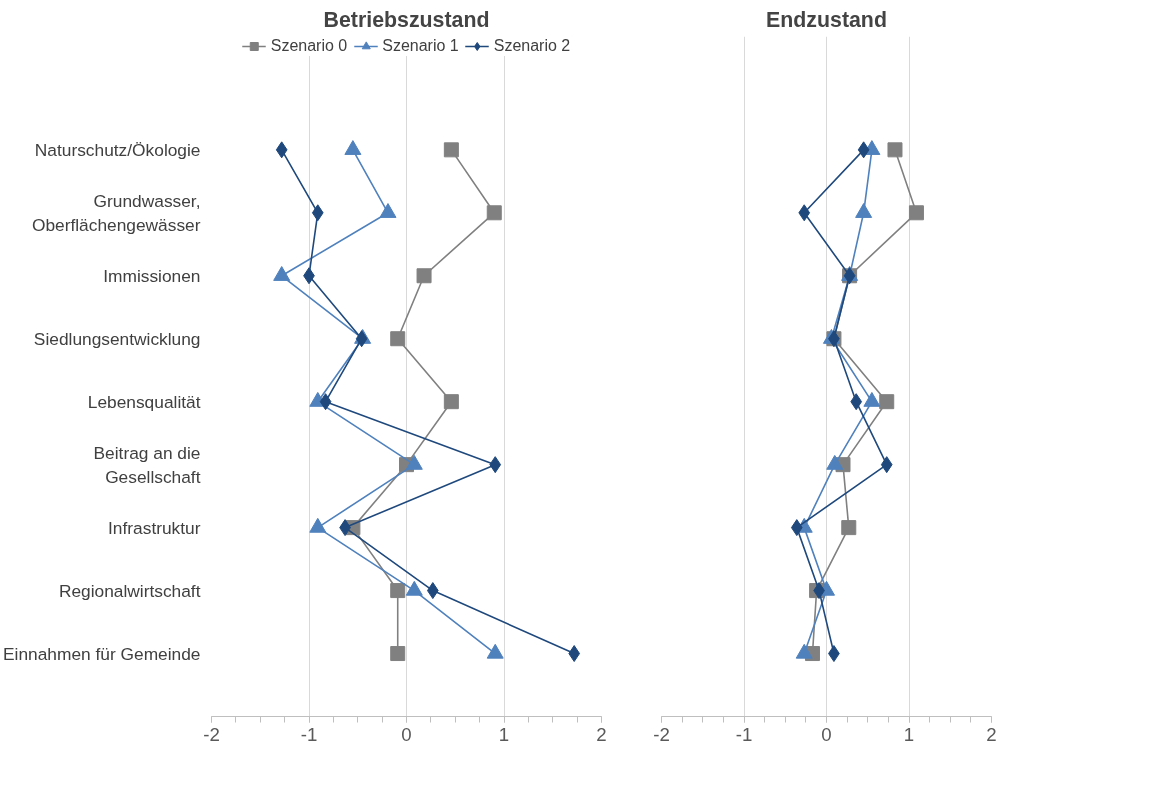 The height and width of the screenshot is (809, 1154). Describe the element at coordinates (129, 590) in the screenshot. I see `y-tick-label: Regionalwirtschaft` at that location.